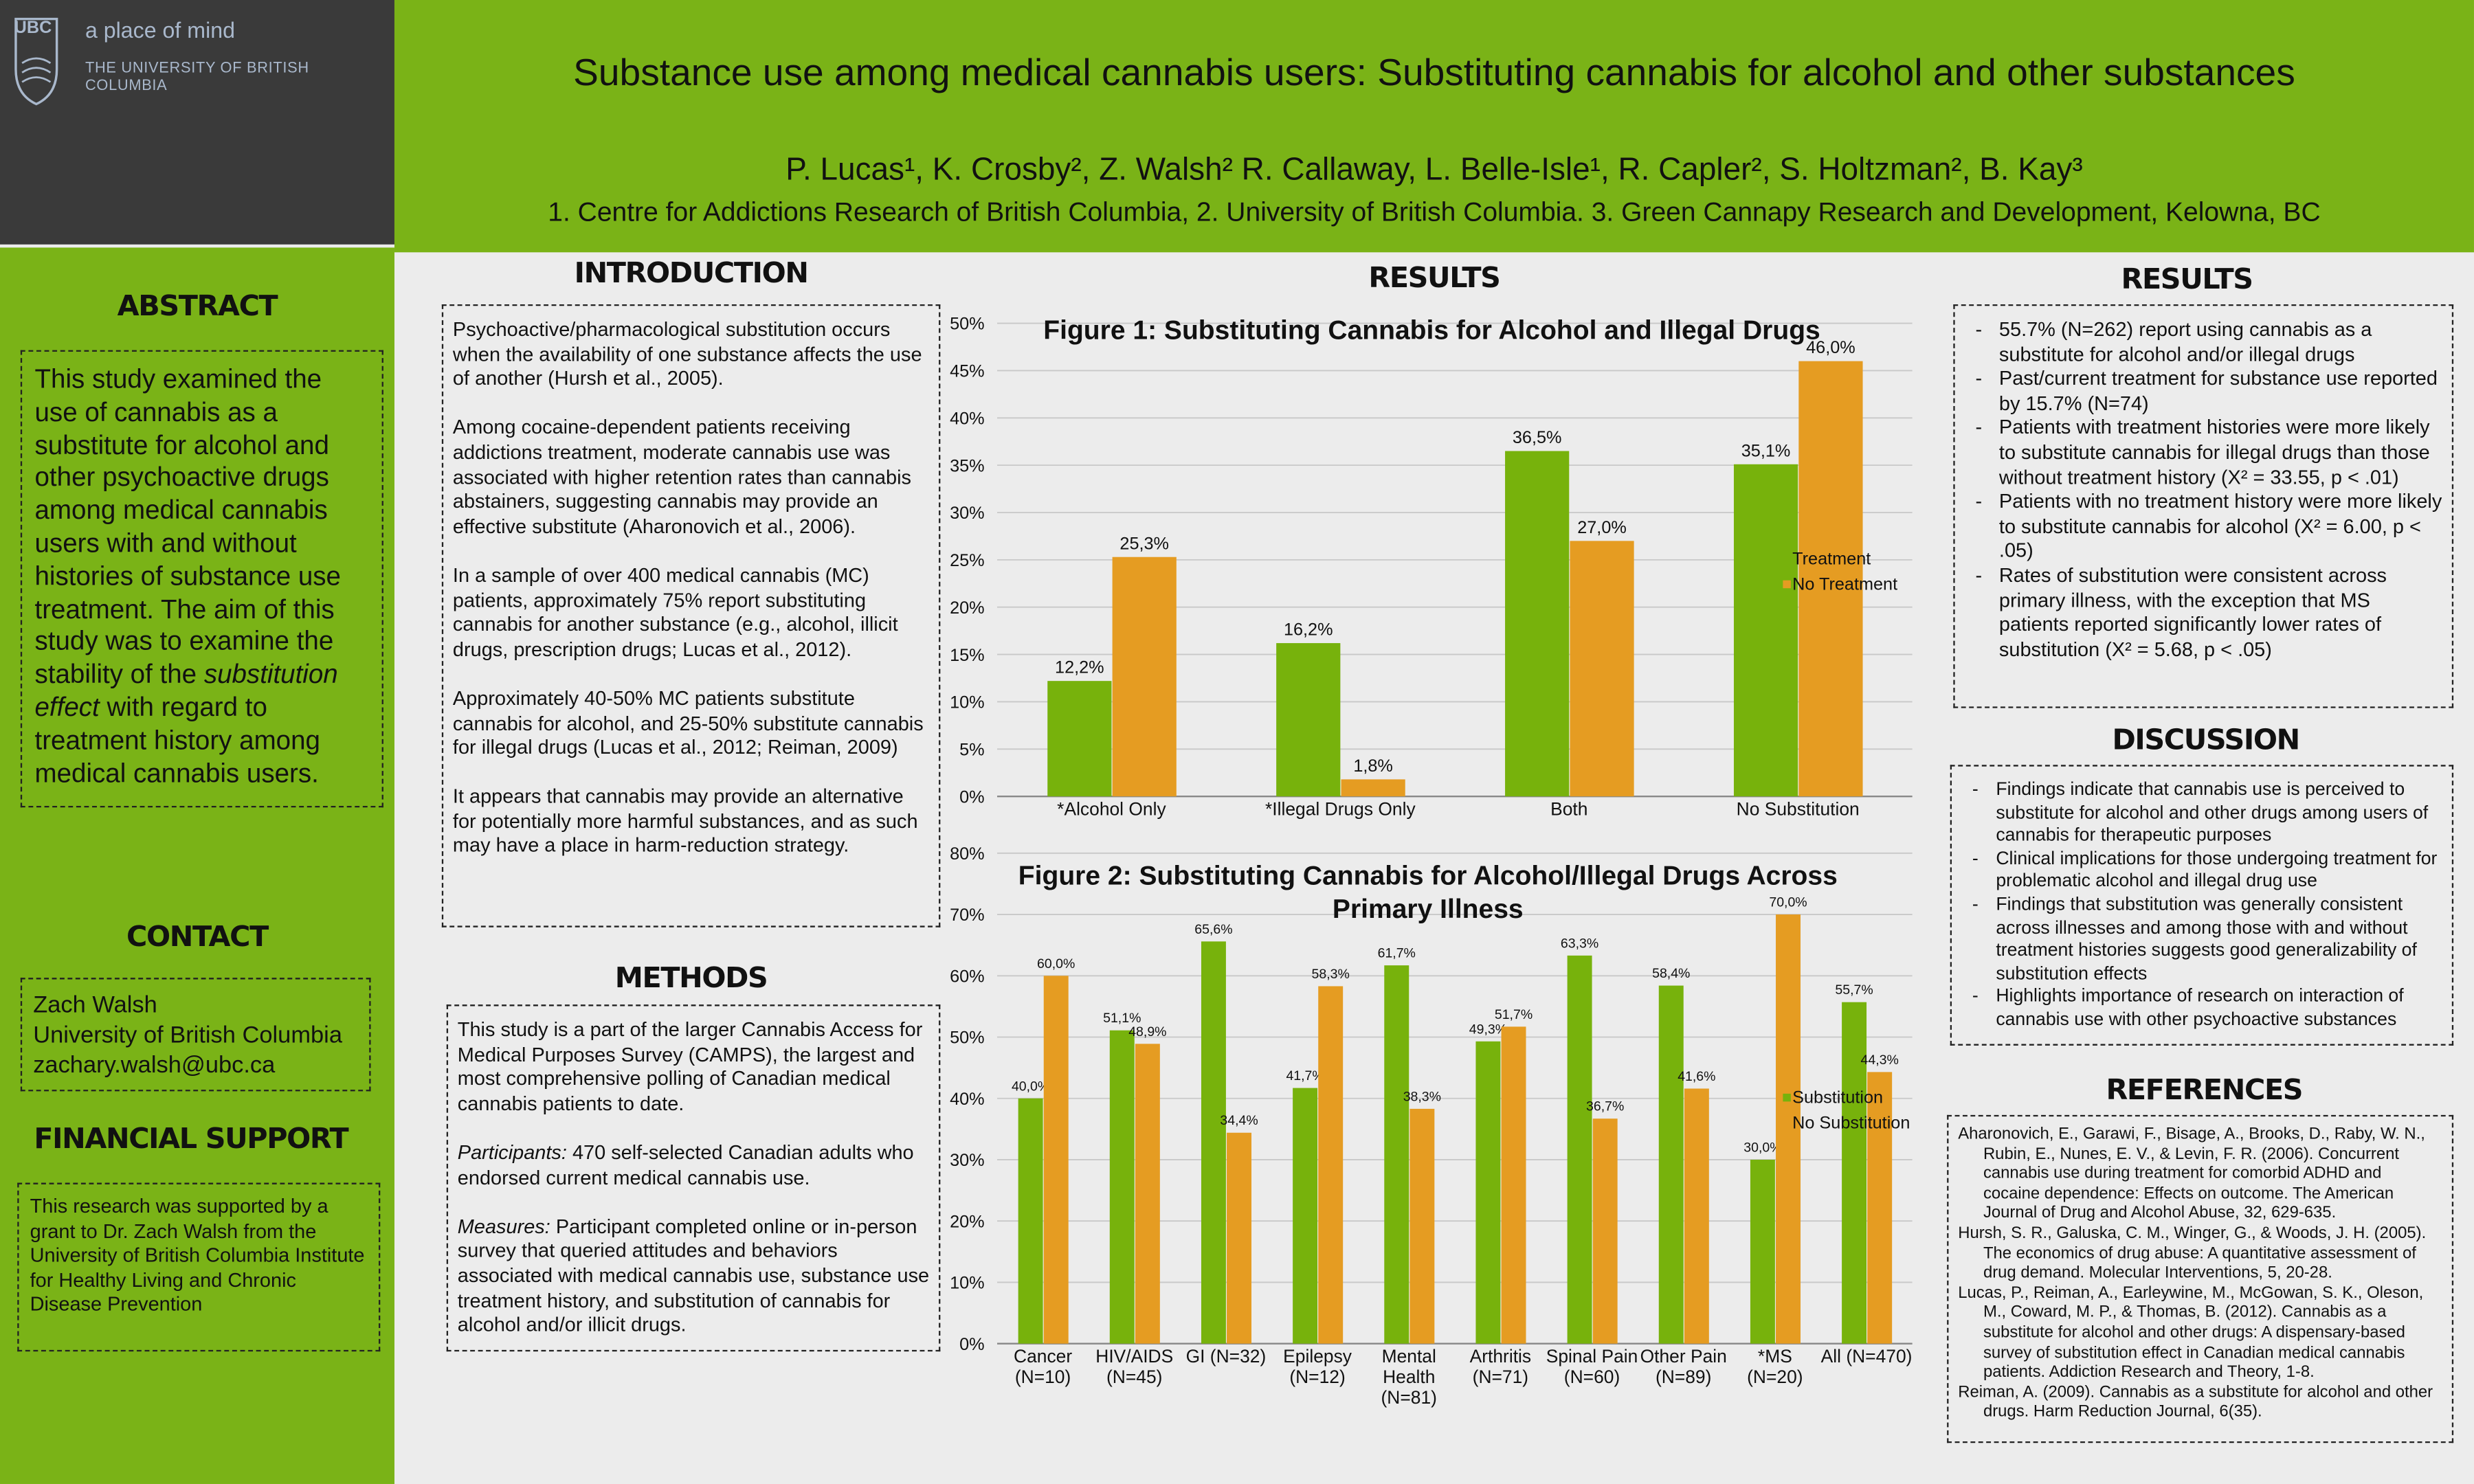 This screenshot has height=1484, width=2474. What do you see at coordinates (972, 749) in the screenshot?
I see `y-tick-label: 5%` at bounding box center [972, 749].